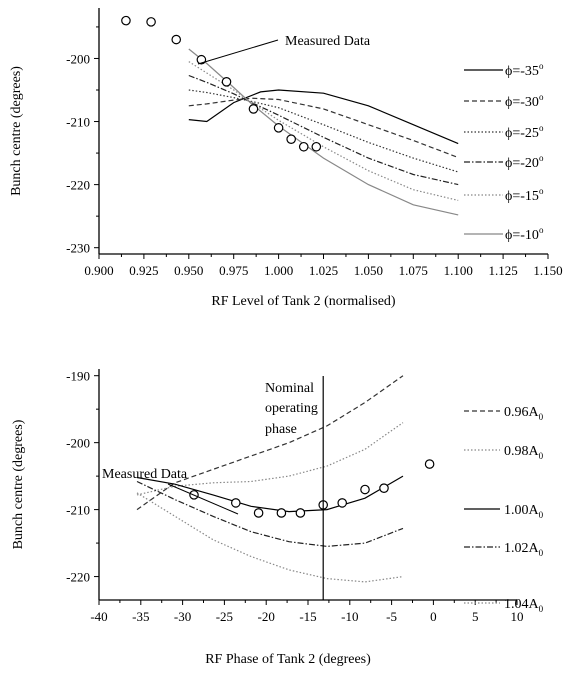 Image resolution: width=573 pixels, height=673 pixels. I want to click on x-axis-label: RF Phase of Tank 2 (degrees), so click(288, 659).